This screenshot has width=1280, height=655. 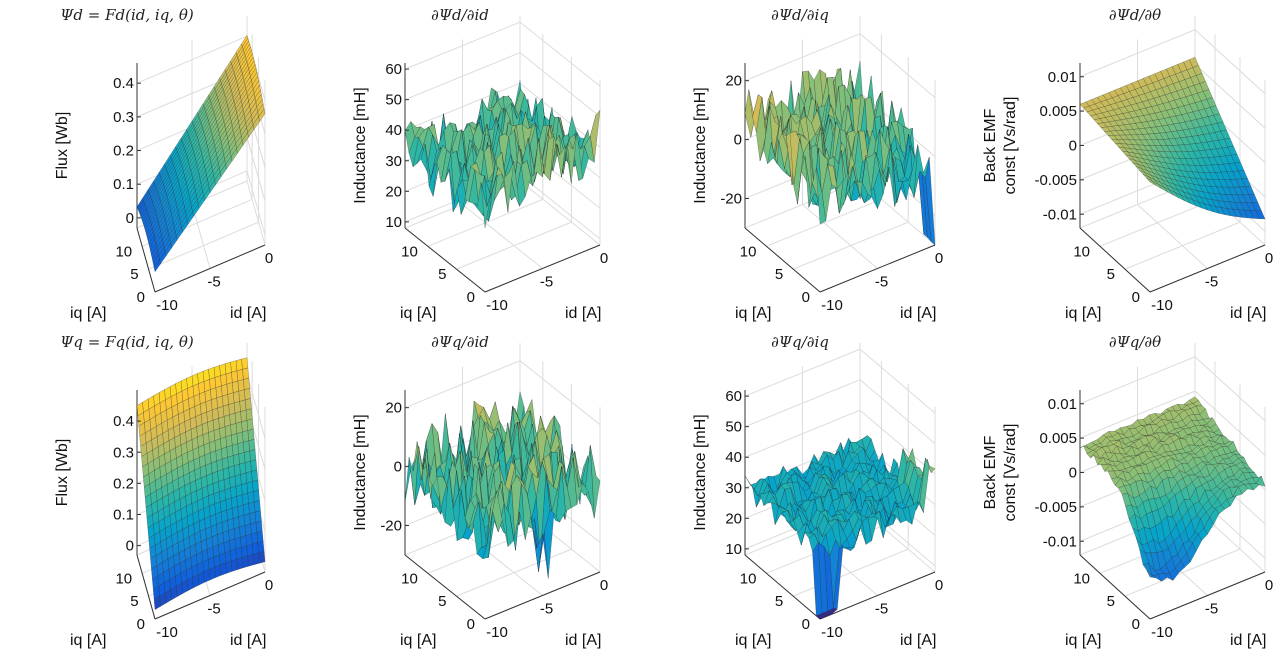 I want to click on z-tick-label: -0.005, so click(x=1055, y=180).